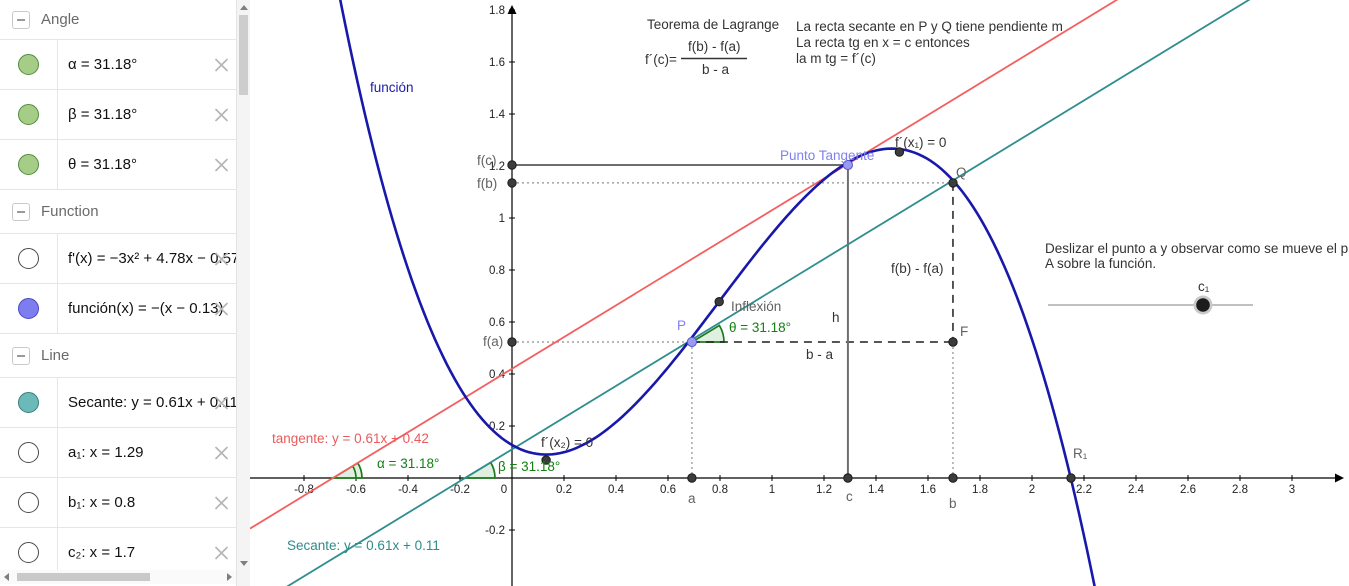  Describe the element at coordinates (118, 549) in the screenshot. I see `algebra-item-c2: c₂: x = 1.7` at that location.